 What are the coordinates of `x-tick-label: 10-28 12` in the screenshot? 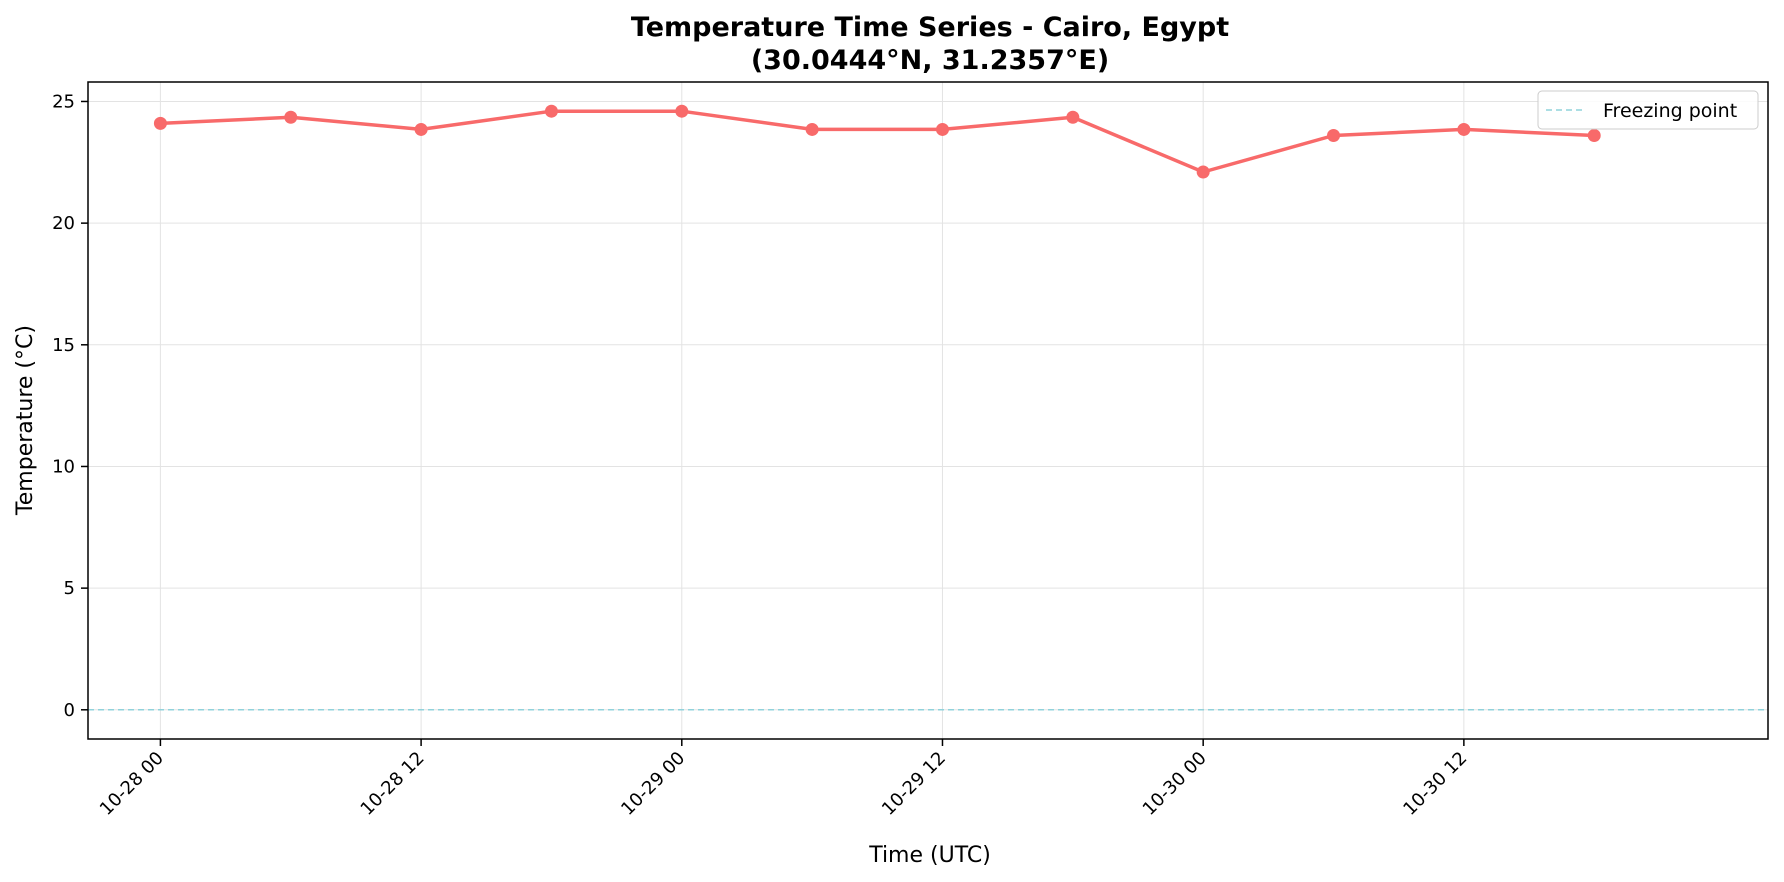 It's located at (393, 784).